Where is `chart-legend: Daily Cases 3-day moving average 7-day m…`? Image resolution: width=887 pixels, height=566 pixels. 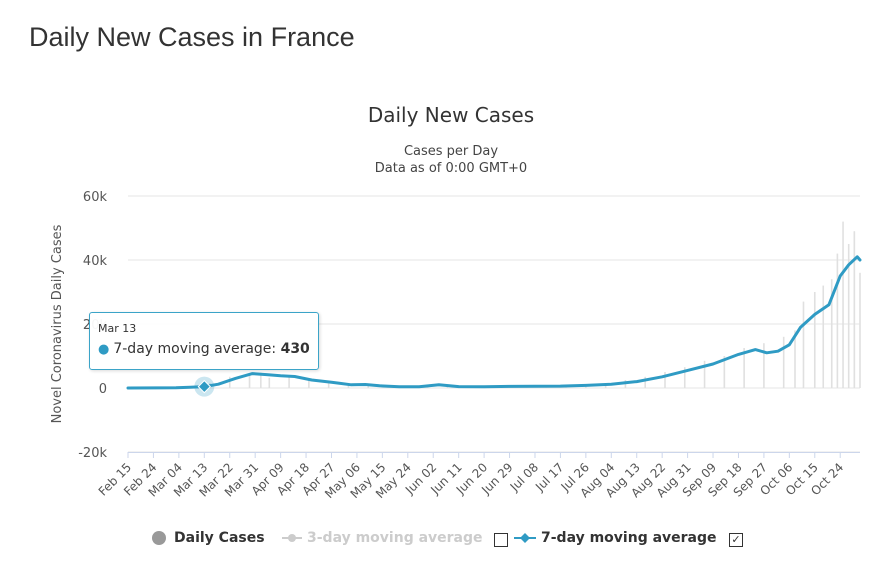 chart-legend: Daily Cases 3-day moving average 7-day m… is located at coordinates (443, 538).